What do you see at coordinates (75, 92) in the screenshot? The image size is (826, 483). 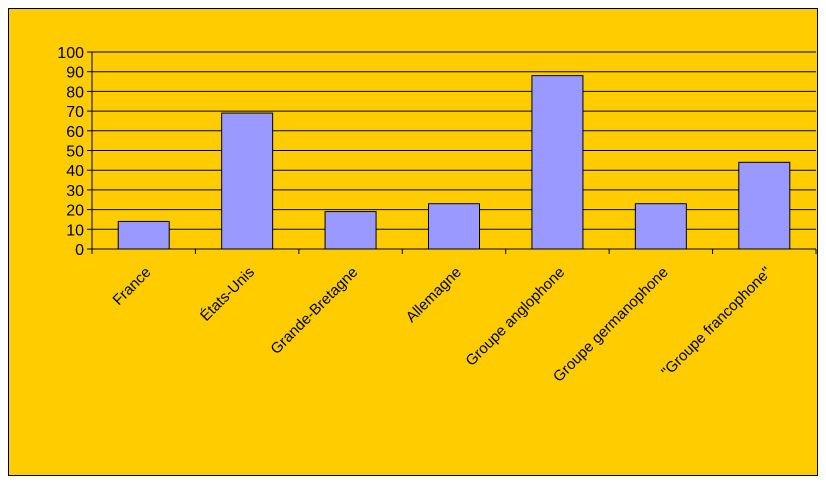 I see `y-tick-label: 80` at bounding box center [75, 92].